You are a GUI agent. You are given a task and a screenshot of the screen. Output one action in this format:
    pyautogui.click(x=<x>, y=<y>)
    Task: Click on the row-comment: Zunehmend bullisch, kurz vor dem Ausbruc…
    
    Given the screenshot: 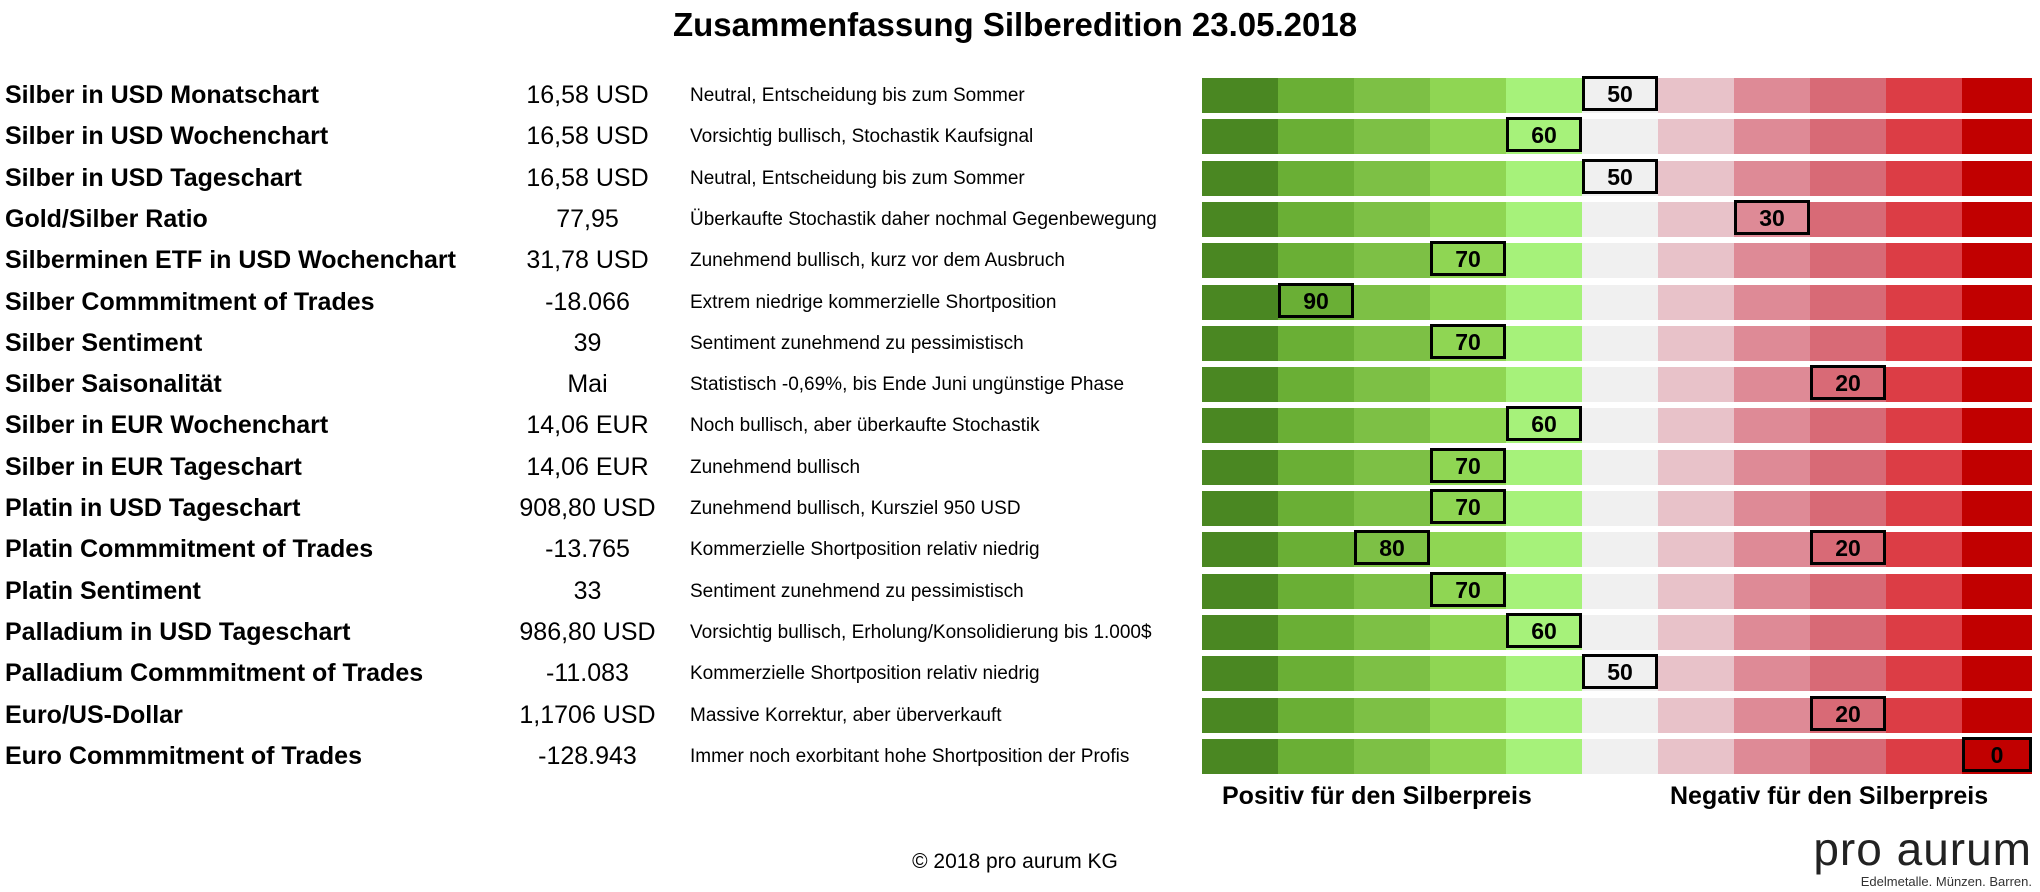 What is the action you would take?
    pyautogui.click(x=877, y=261)
    